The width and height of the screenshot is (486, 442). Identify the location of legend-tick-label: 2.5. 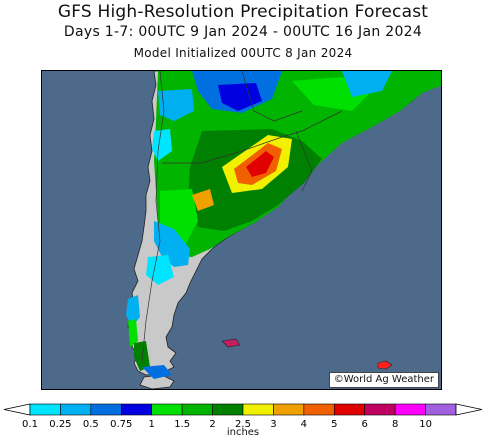
(243, 424).